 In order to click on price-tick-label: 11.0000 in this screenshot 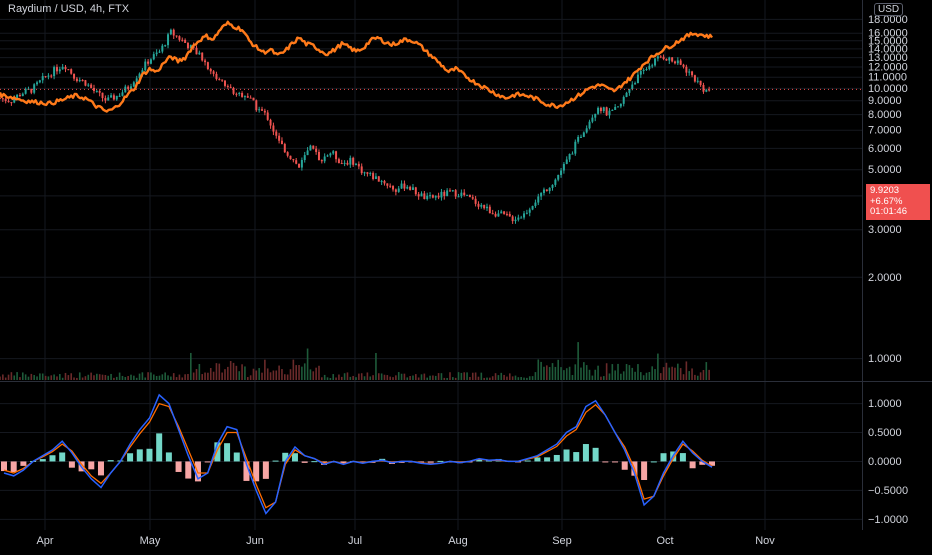, I will do `click(887, 78)`.